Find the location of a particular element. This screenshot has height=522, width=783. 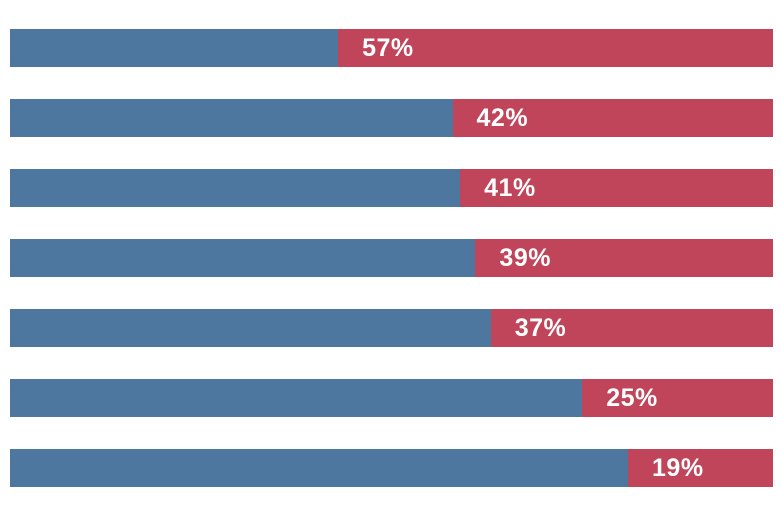

bar-row: 41% is located at coordinates (391, 188).